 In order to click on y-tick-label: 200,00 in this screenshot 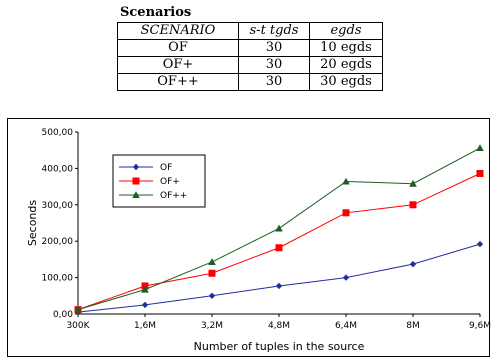, I will do `click(58, 242)`.